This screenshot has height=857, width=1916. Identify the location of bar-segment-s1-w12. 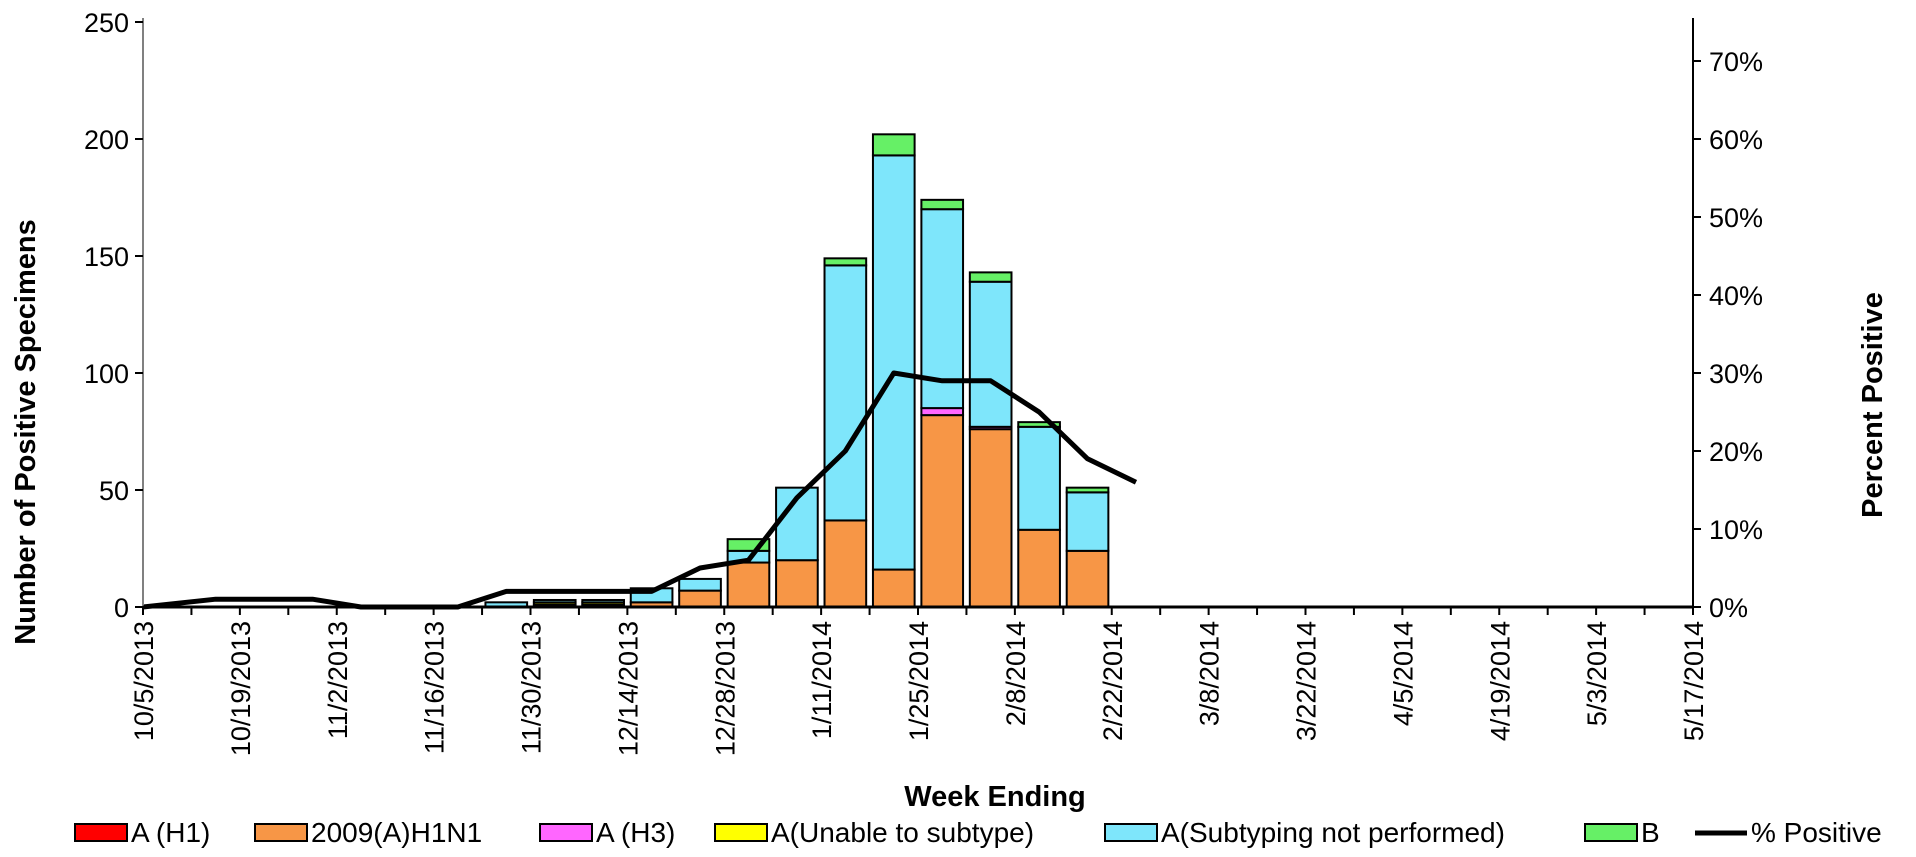
(748, 584).